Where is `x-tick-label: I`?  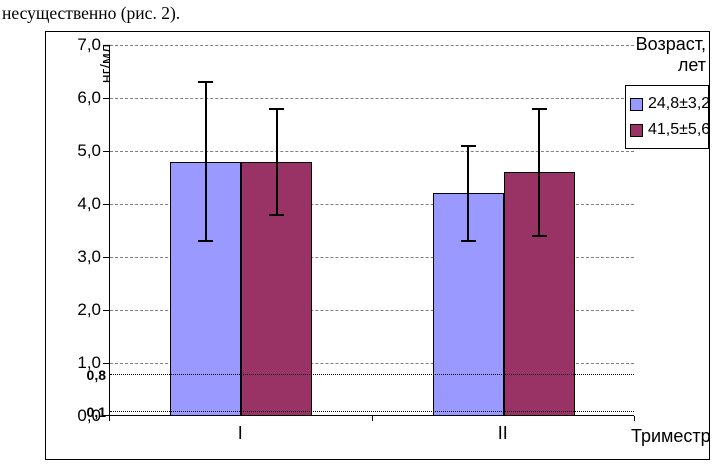 x-tick-label: I is located at coordinates (240, 433).